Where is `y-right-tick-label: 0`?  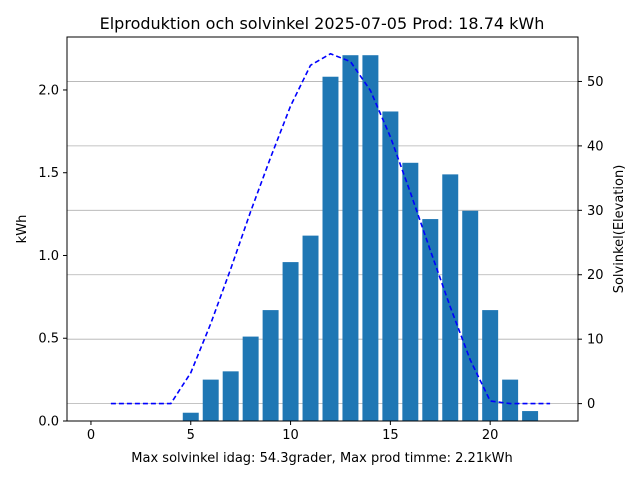
y-right-tick-label: 0 is located at coordinates (591, 404).